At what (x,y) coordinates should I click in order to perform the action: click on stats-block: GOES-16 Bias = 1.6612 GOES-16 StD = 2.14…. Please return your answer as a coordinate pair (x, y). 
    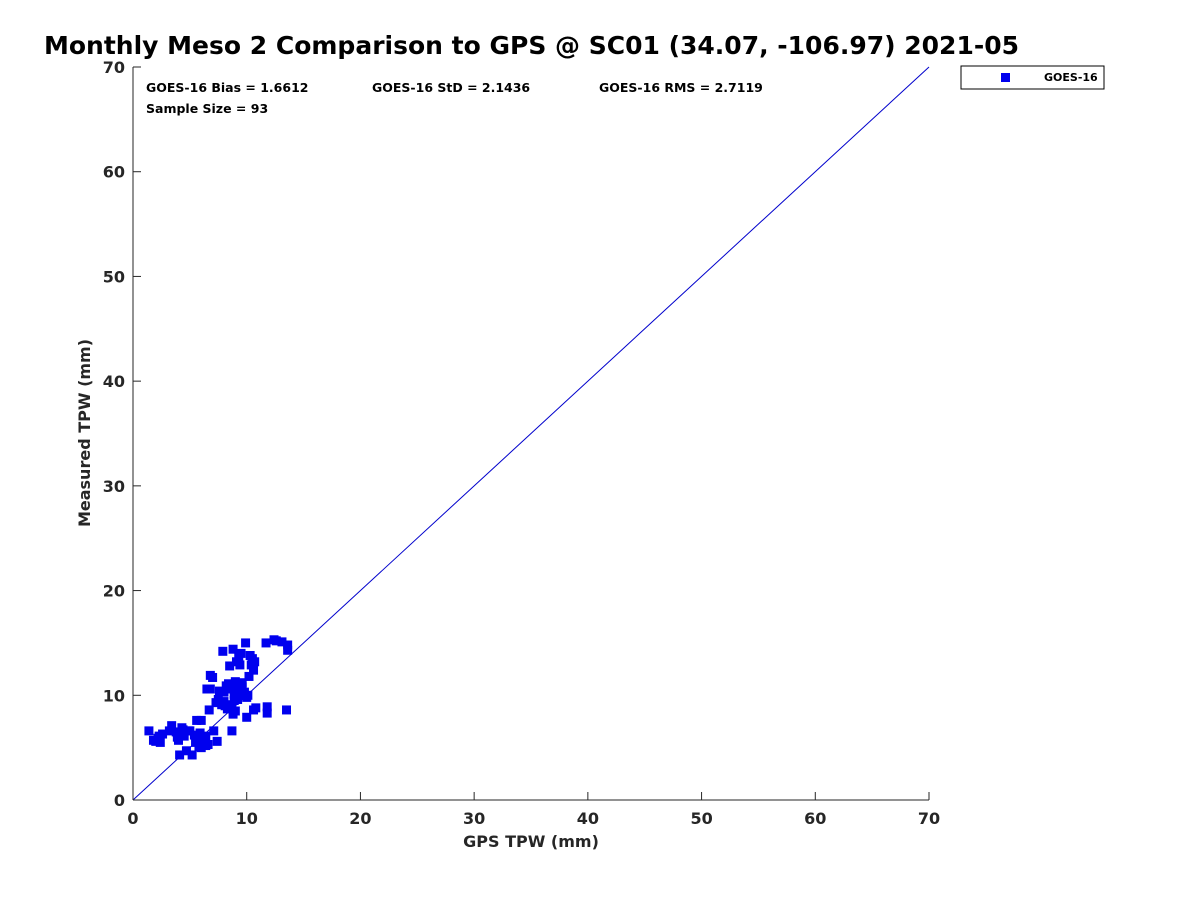
    Looking at the image, I should click on (454, 98).